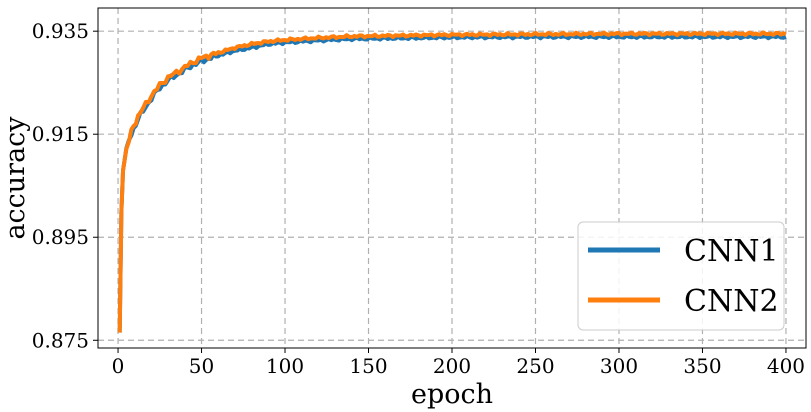  Describe the element at coordinates (65, 185) in the screenshot. I see `y-axis-ticks: 0.875 0.895 0.915 0.935` at that location.